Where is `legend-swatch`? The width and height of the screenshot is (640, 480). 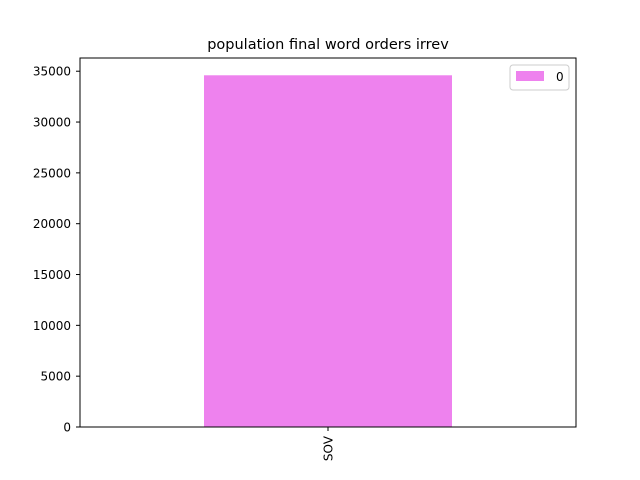
legend-swatch is located at coordinates (530, 76).